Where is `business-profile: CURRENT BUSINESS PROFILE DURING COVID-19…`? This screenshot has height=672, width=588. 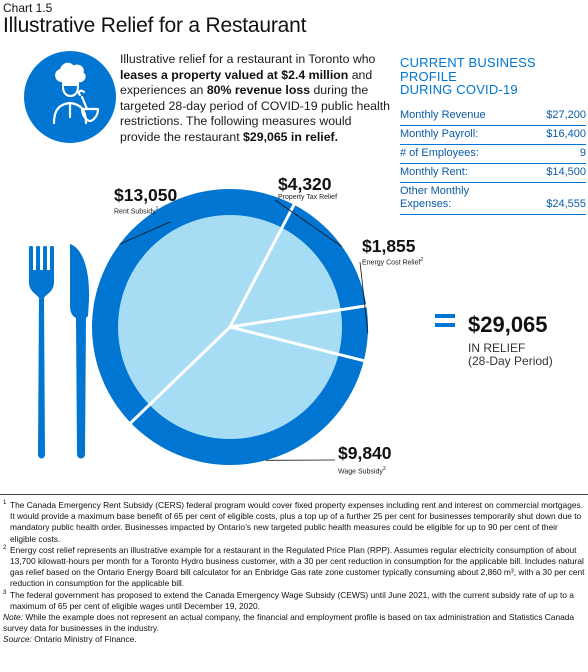 business-profile: CURRENT BUSINESS PROFILE DURING COVID-19… is located at coordinates (493, 135).